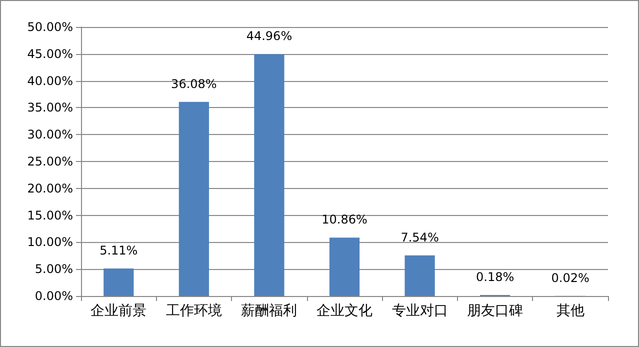 This screenshot has width=639, height=347. Describe the element at coordinates (420, 311) in the screenshot. I see `x-tick-label: 专业对口` at that location.